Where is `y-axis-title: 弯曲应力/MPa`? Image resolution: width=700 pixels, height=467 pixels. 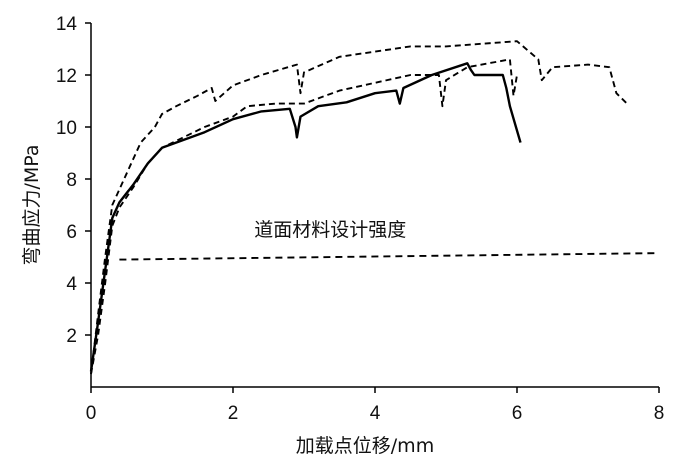
y-axis-title: 弯曲应力/MPa is located at coordinates (32, 204).